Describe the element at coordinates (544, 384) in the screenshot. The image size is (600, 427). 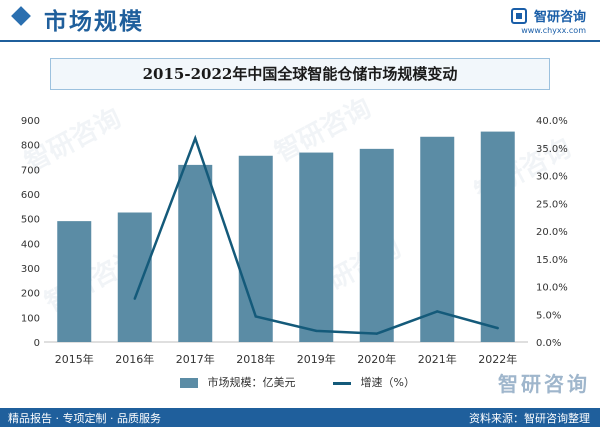
I see `source-logo: 智研咨询` at that location.